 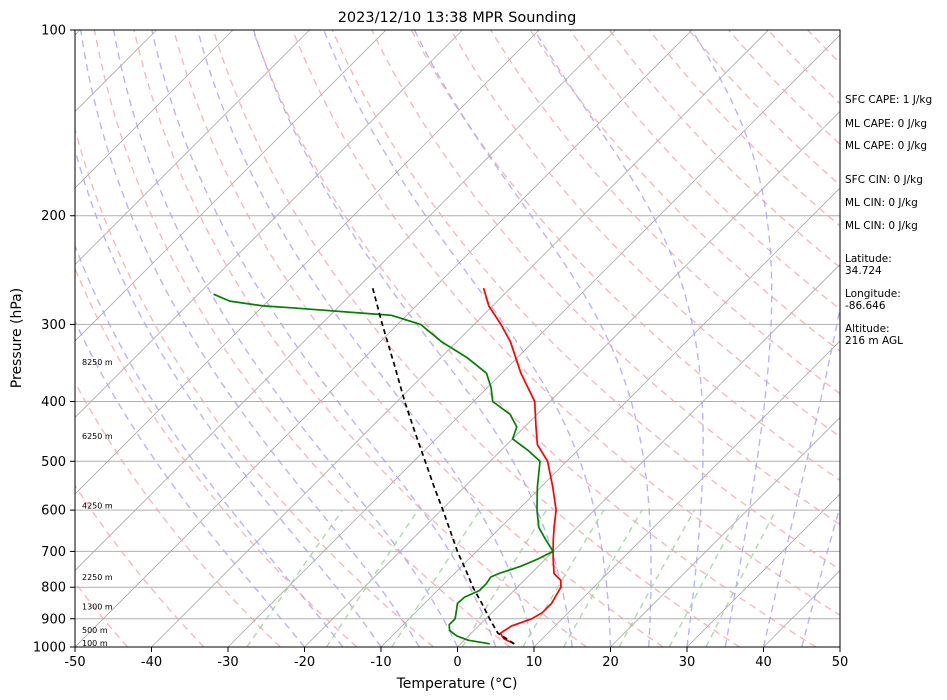 I want to click on x-tick-label: 10, so click(x=534, y=662).